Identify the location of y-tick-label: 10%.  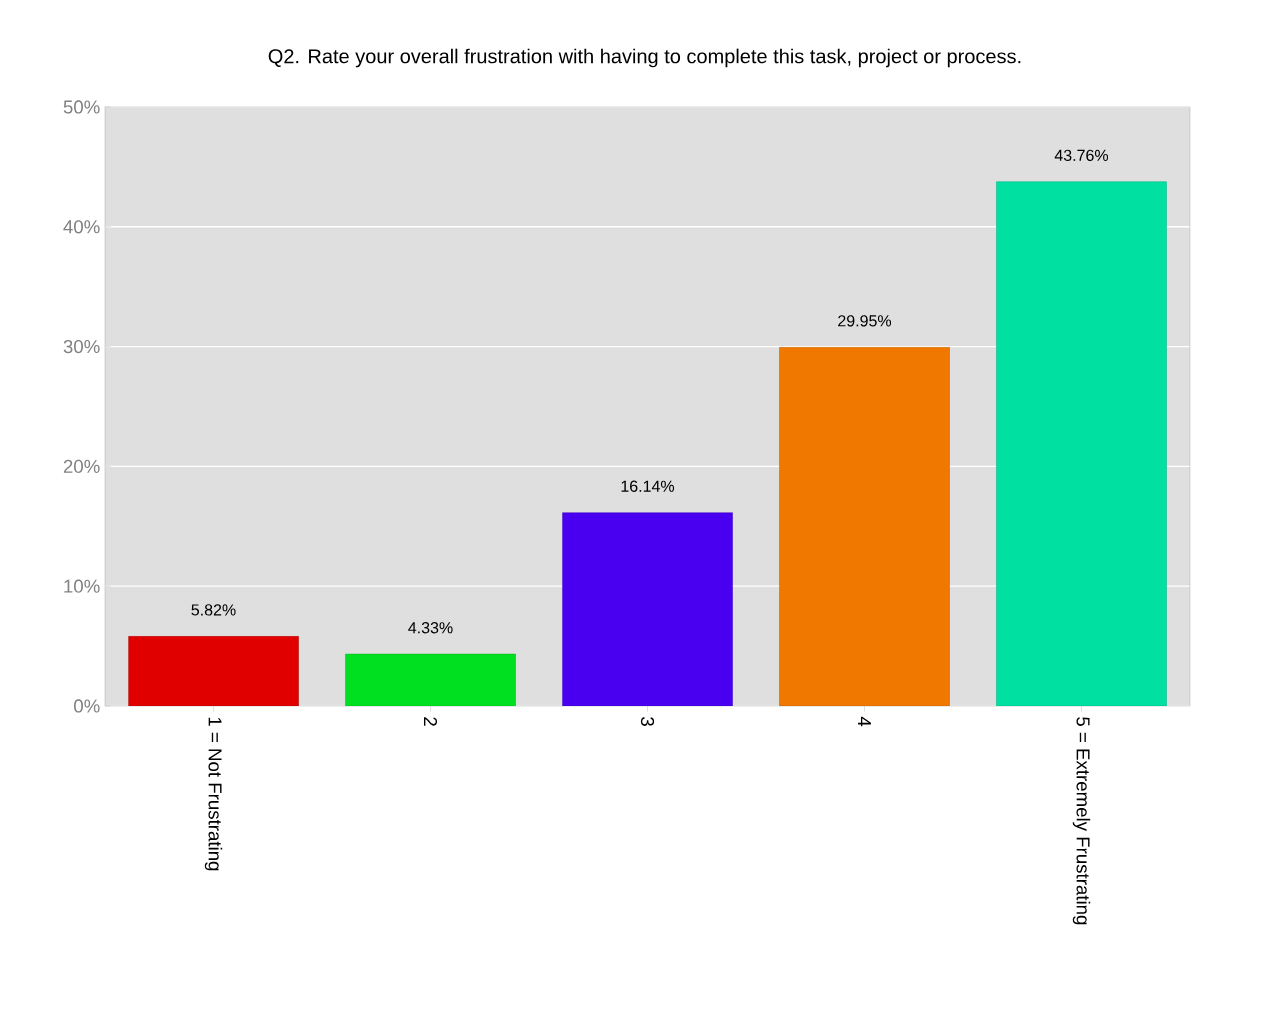
(82, 586).